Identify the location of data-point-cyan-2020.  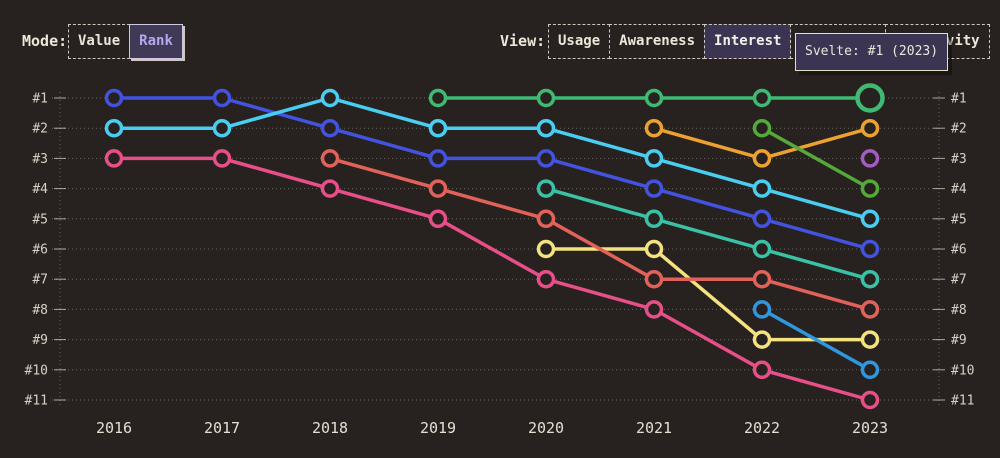
(546, 128).